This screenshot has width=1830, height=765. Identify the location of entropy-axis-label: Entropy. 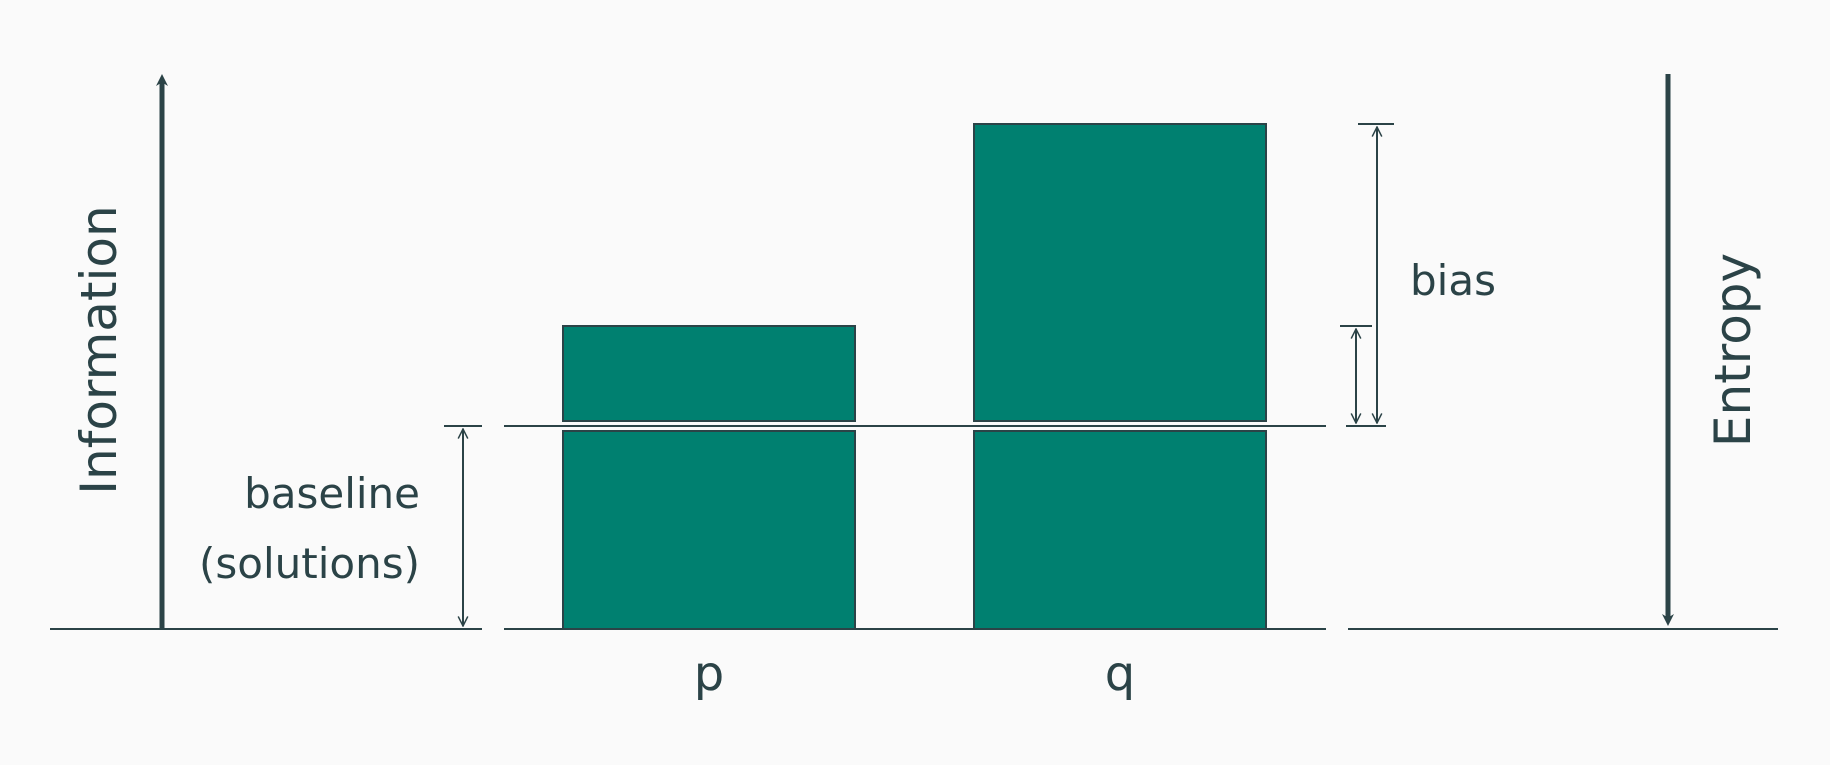
(1733, 350).